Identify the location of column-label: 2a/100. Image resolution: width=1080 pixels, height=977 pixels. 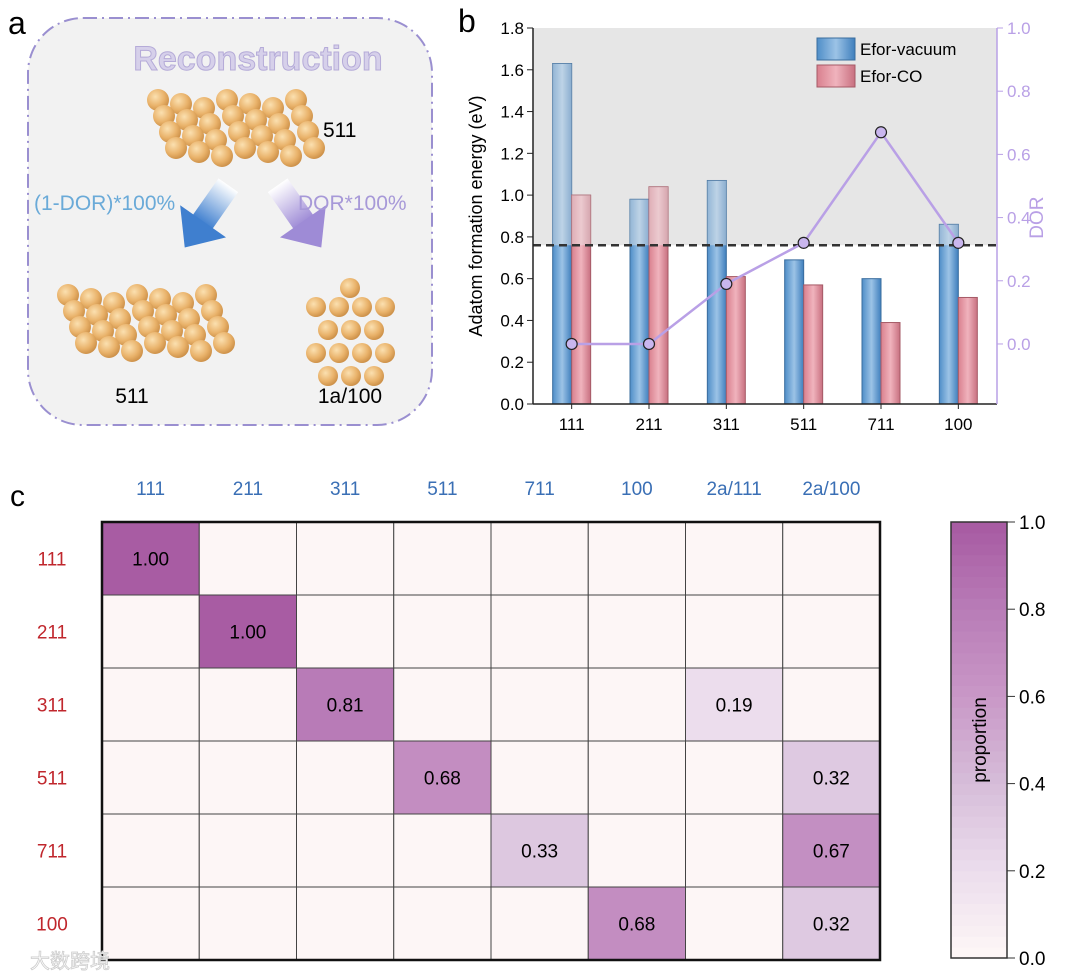
(831, 489).